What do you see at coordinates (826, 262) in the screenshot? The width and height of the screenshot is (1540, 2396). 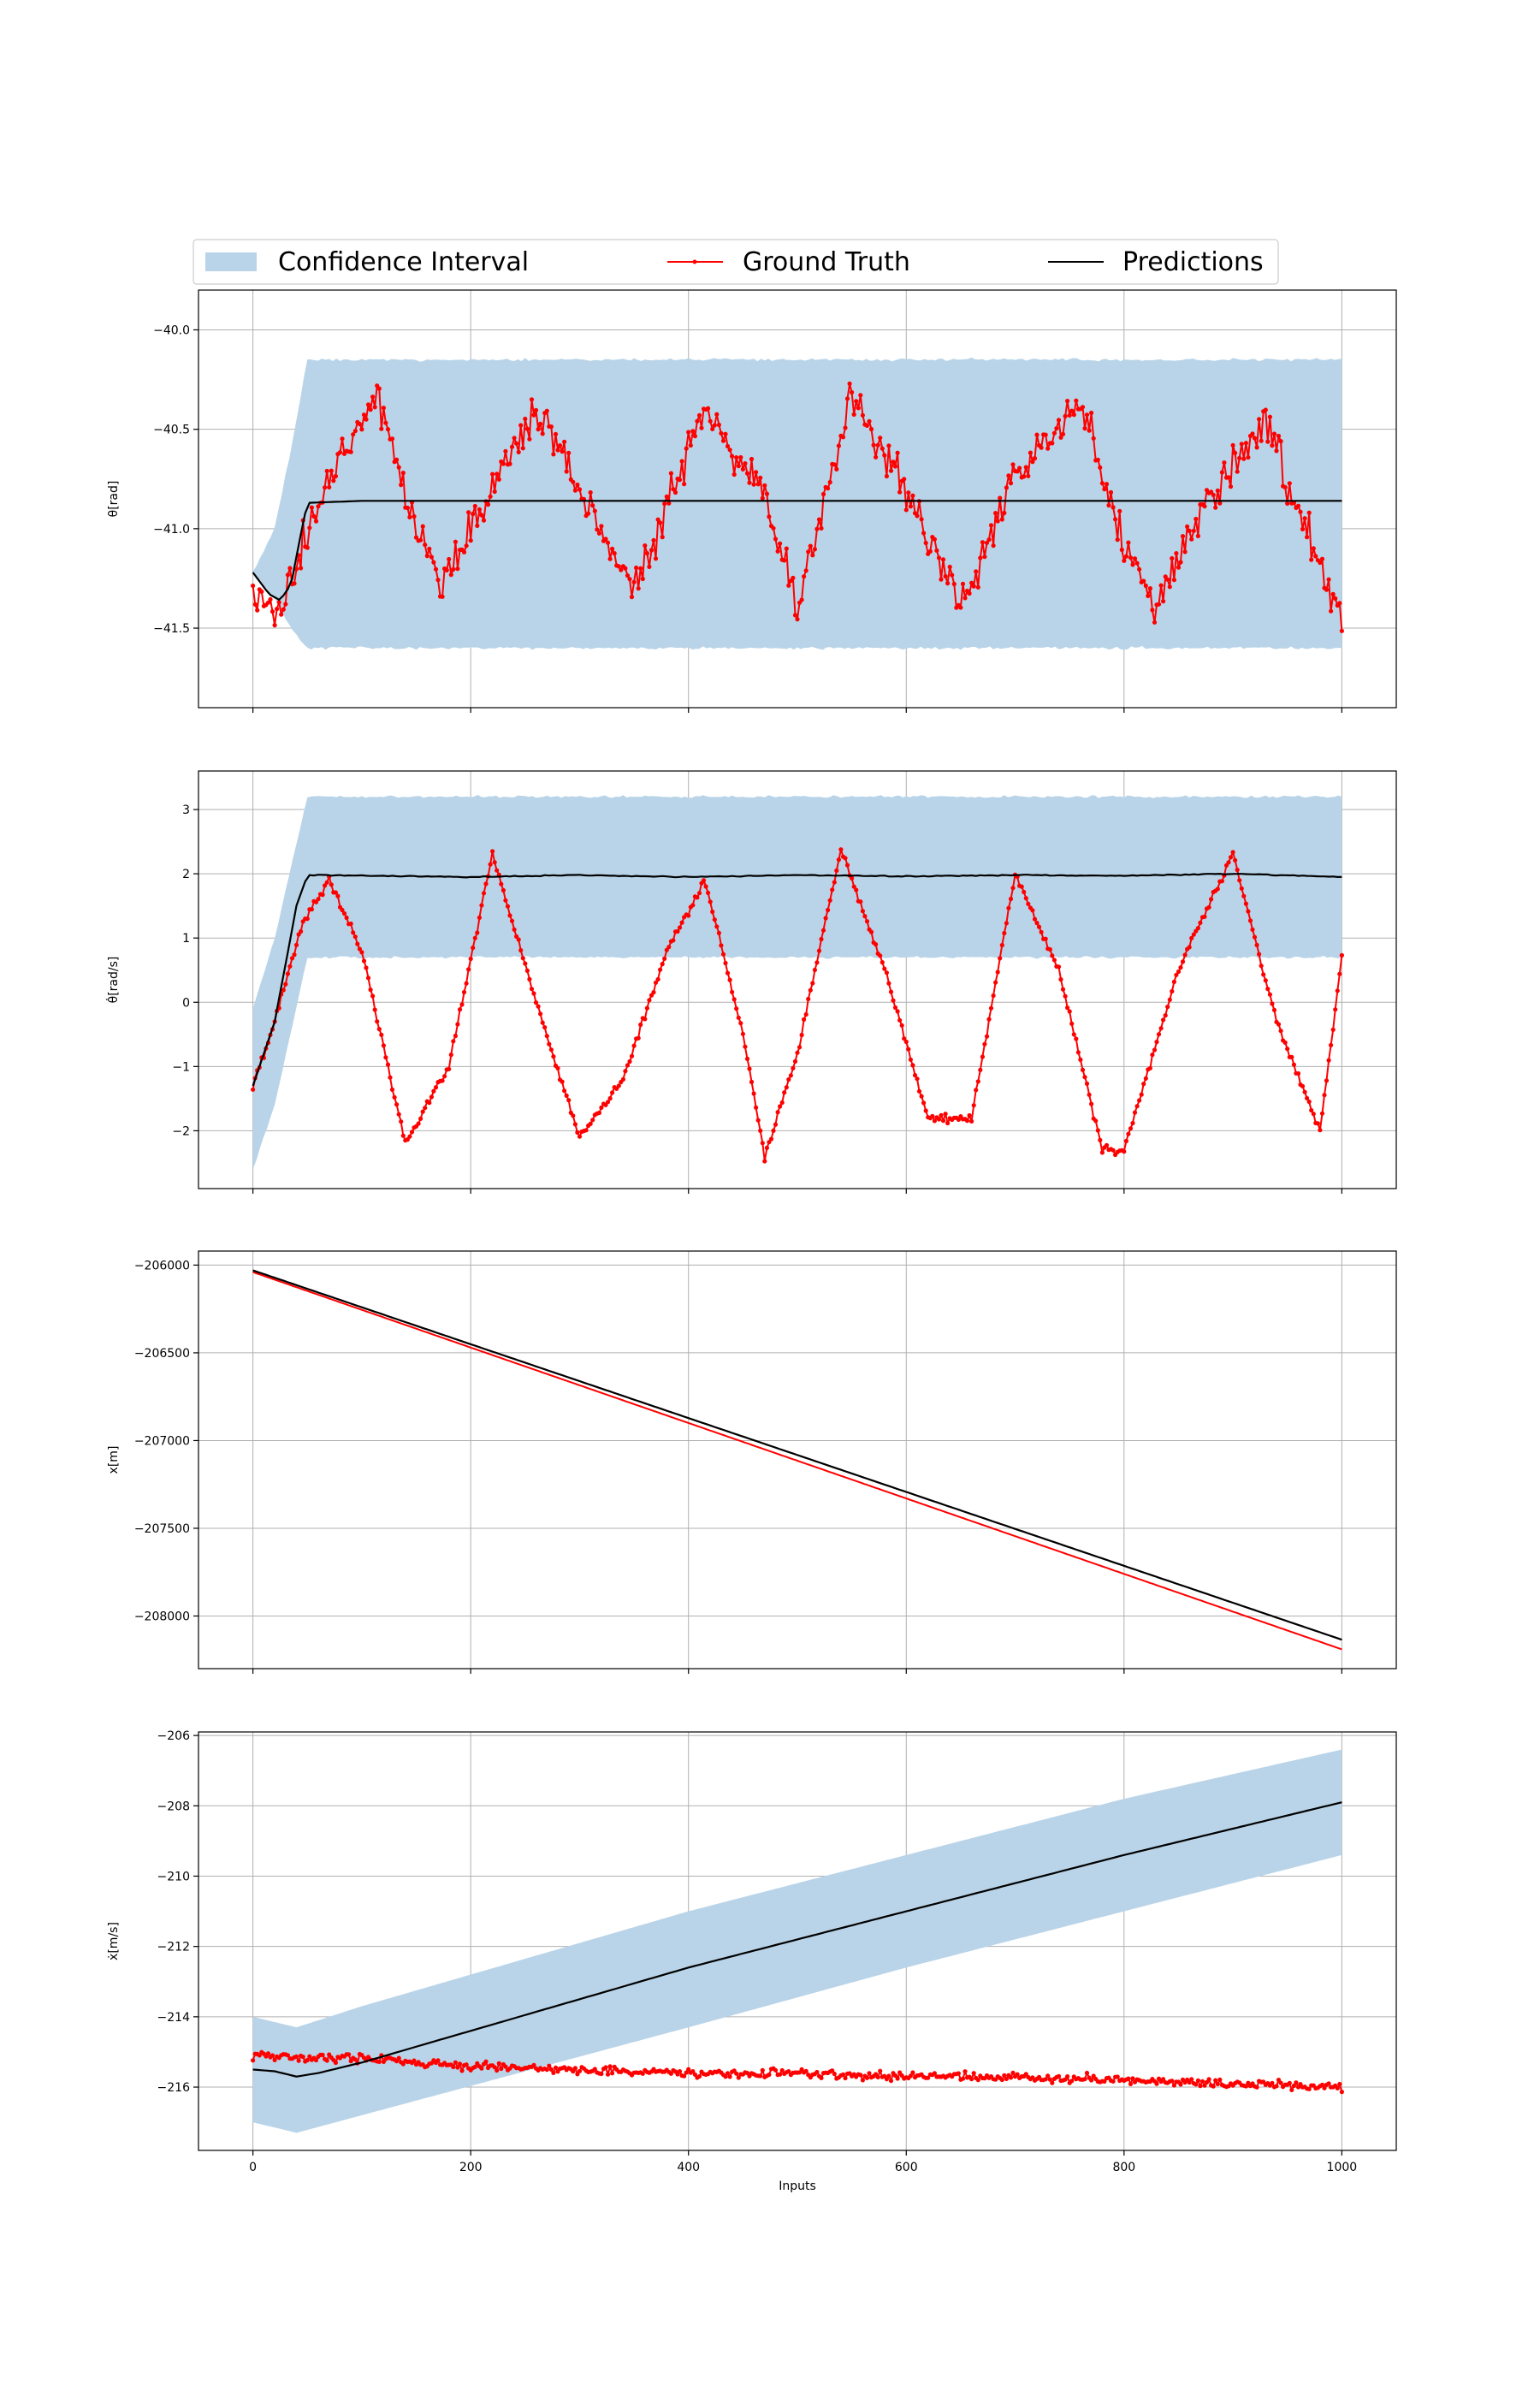 I see `legend-truth-label: Ground Truth` at bounding box center [826, 262].